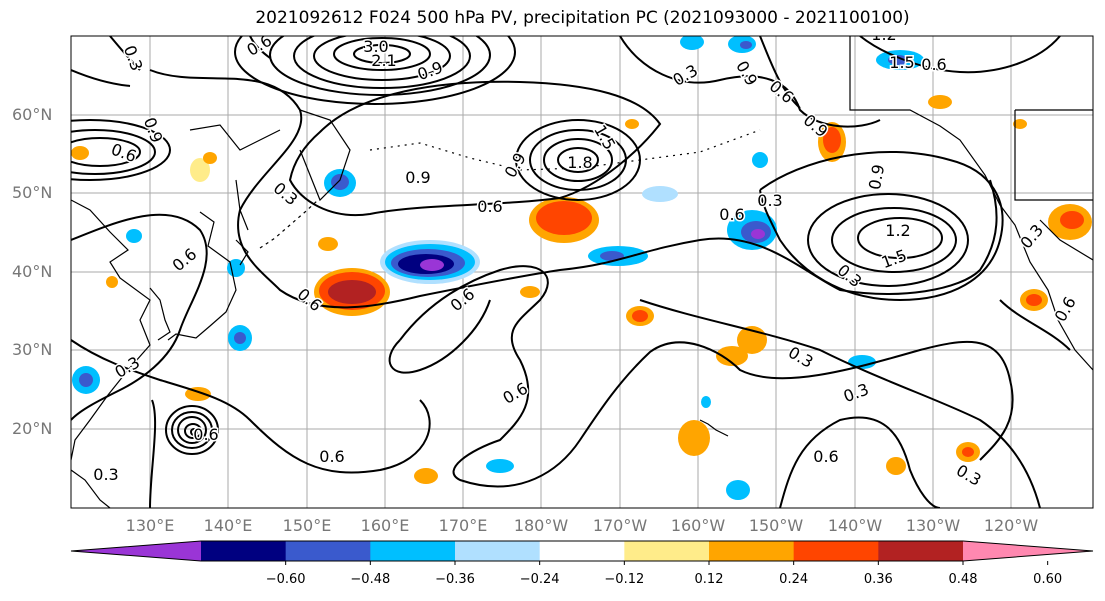 The width and height of the screenshot is (1105, 601). I want to click on colorbar-extend-max, so click(1028, 551).